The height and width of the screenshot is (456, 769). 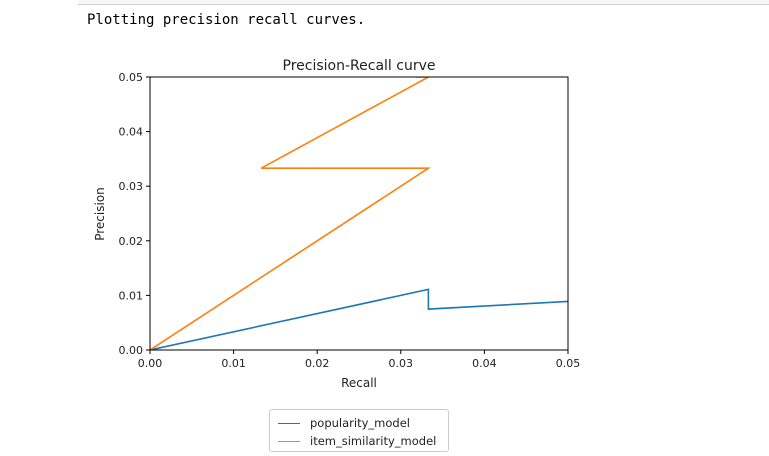 I want to click on x-tick-label: 0.03, so click(x=401, y=363).